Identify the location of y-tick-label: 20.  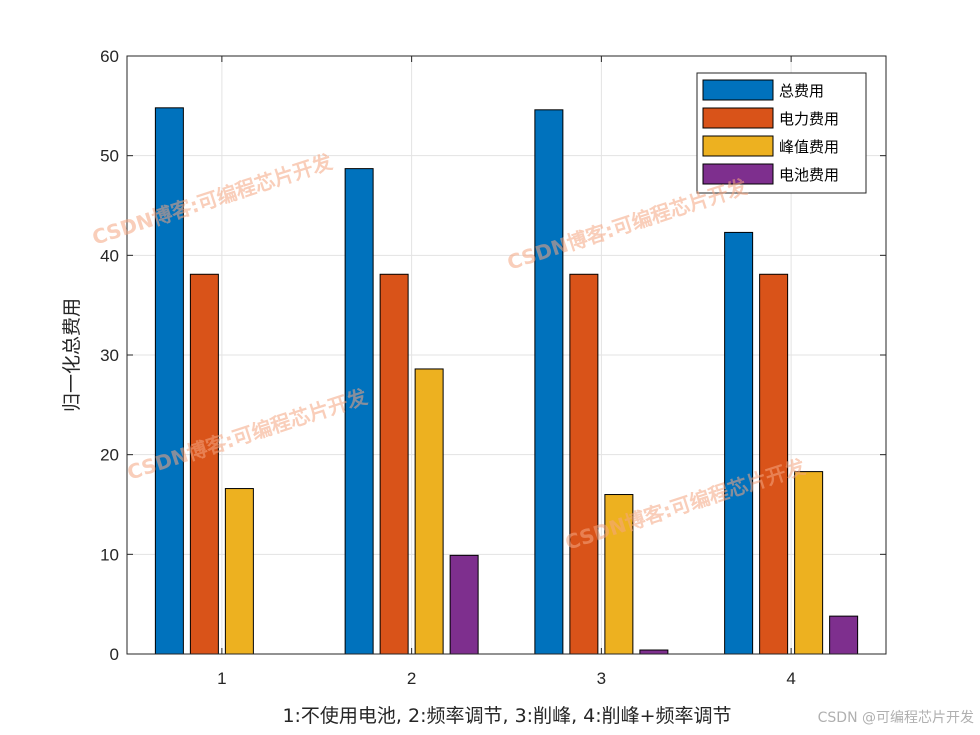
(109, 455).